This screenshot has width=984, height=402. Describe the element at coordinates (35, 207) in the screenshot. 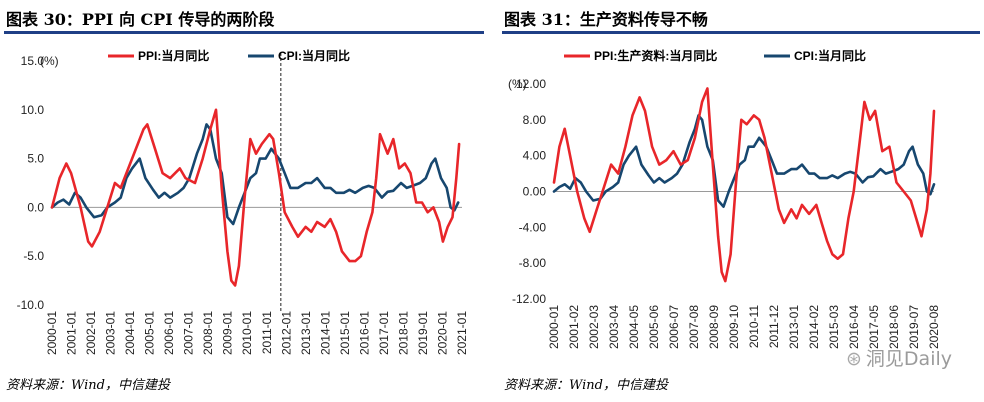

I see `y-tick-label: 0.0` at that location.